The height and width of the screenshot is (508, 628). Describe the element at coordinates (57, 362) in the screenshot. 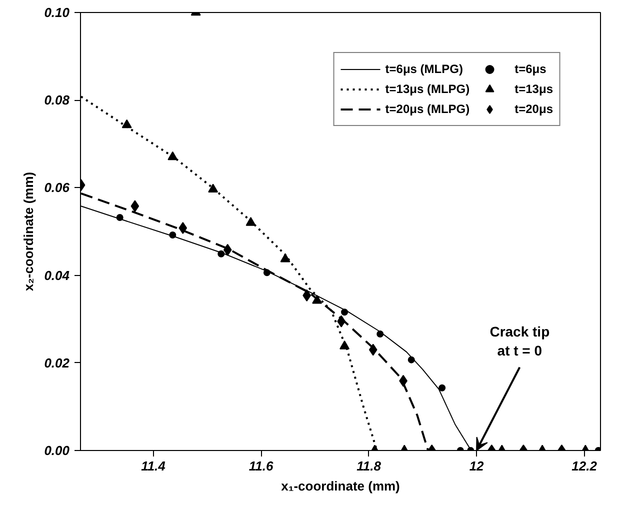

I see `y-tick-label: 0.02` at that location.